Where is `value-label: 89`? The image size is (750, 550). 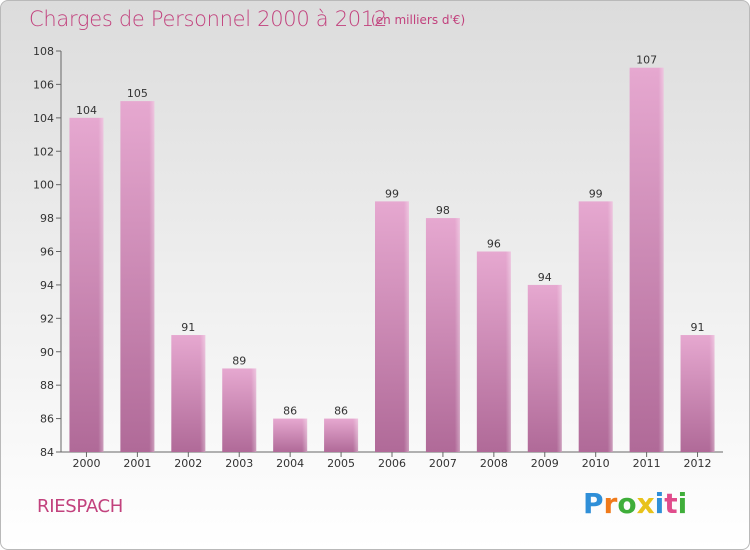 value-label: 89 is located at coordinates (239, 360).